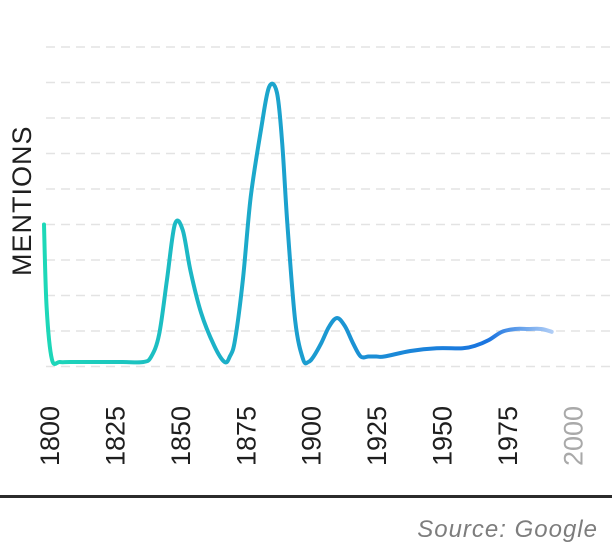 This screenshot has width=612, height=544. What do you see at coordinates (443, 436) in the screenshot?
I see `x-tick-label: 1950` at bounding box center [443, 436].